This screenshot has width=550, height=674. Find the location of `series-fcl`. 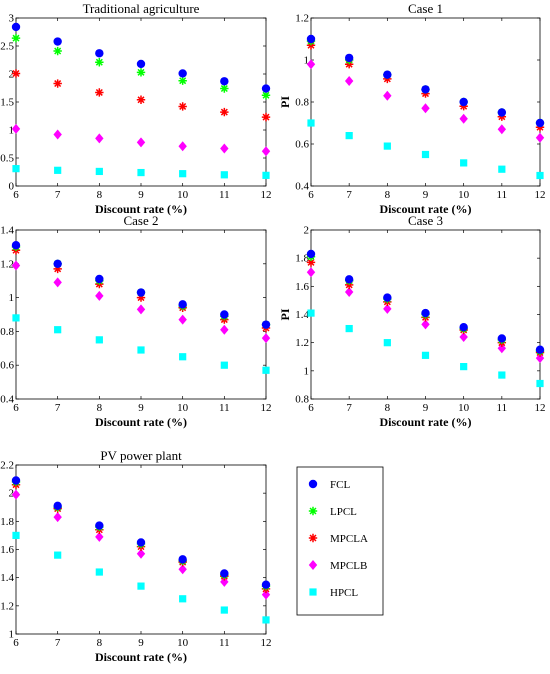

series-fcl is located at coordinates (141, 532).